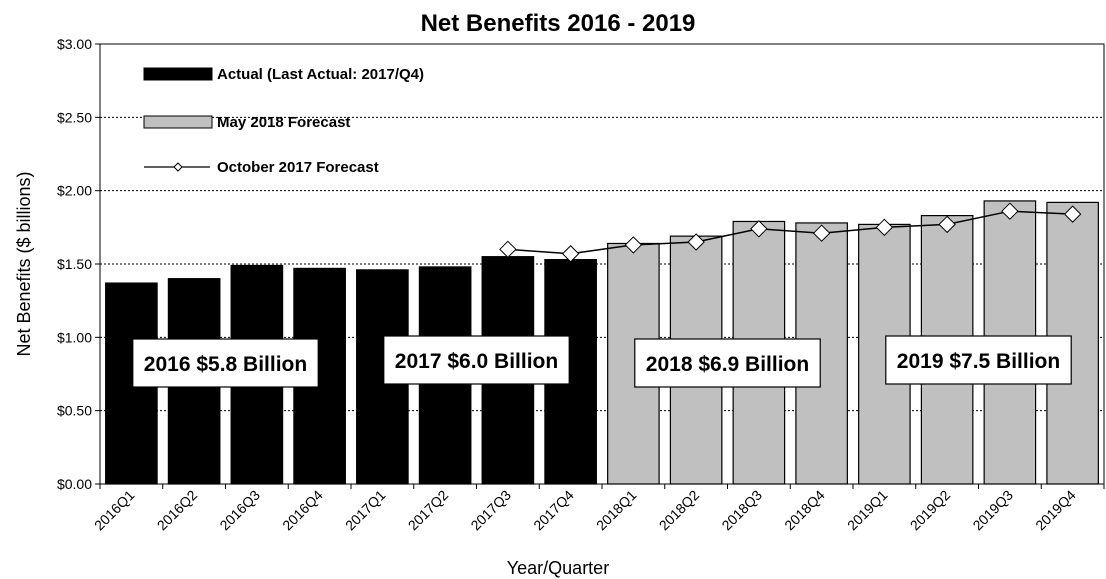 The height and width of the screenshot is (579, 1106). What do you see at coordinates (302, 510) in the screenshot?
I see `x-tick-label: 2016Q4` at bounding box center [302, 510].